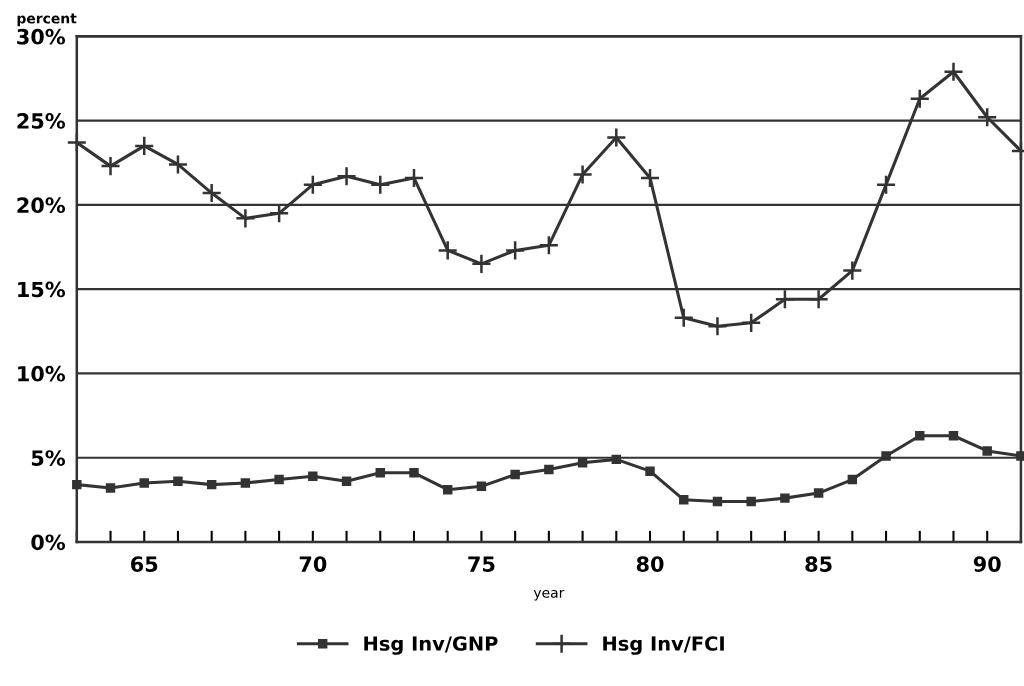 The width and height of the screenshot is (1024, 686). I want to click on legend-label: Hsg Inv/GNP, so click(431, 645).